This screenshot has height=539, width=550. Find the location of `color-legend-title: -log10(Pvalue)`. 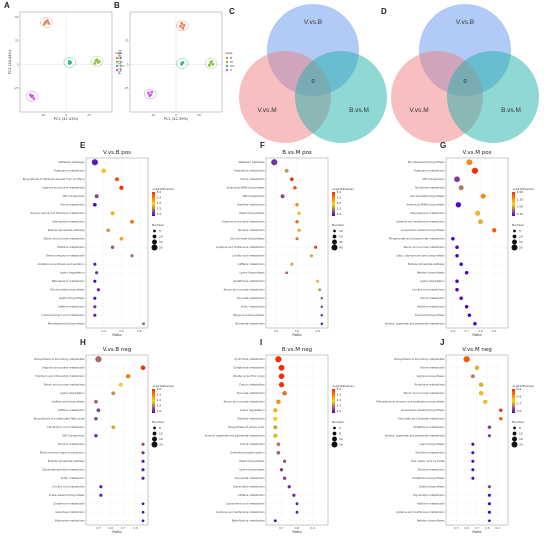

color-legend-title: -log10(Pvalue) is located at coordinates (163, 386).